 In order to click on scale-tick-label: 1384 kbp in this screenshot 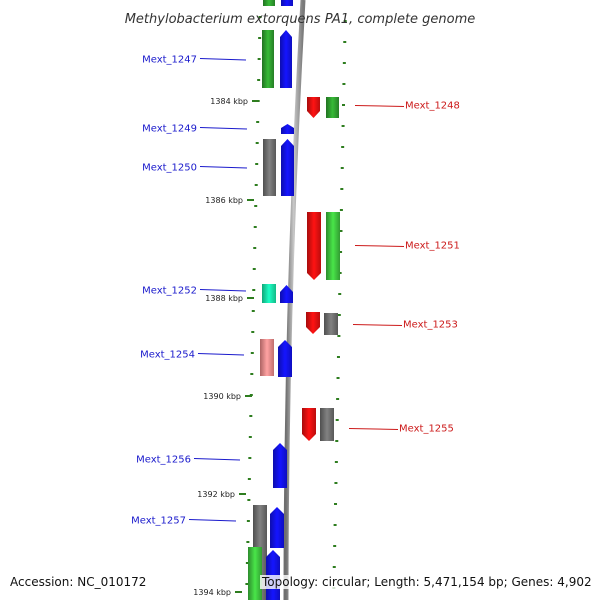, I will do `click(229, 101)`.